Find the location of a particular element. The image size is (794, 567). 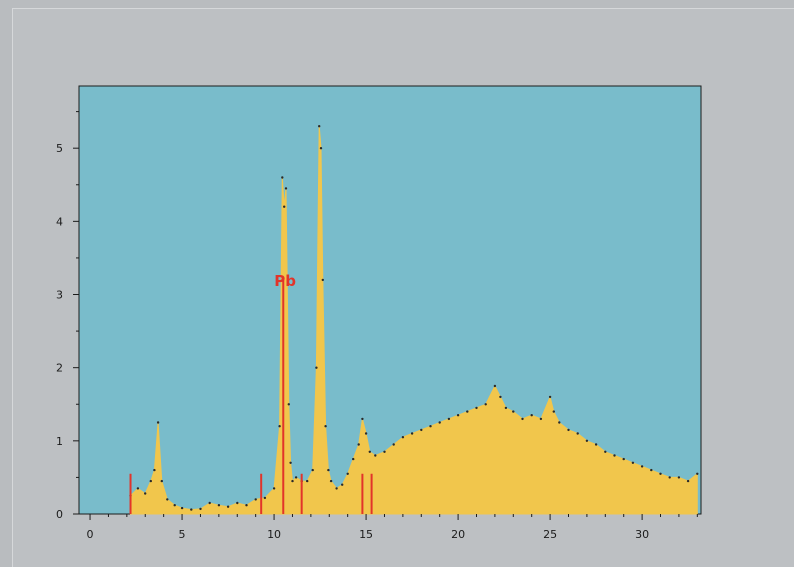

y-tick-label: 0 is located at coordinates (59, 514).